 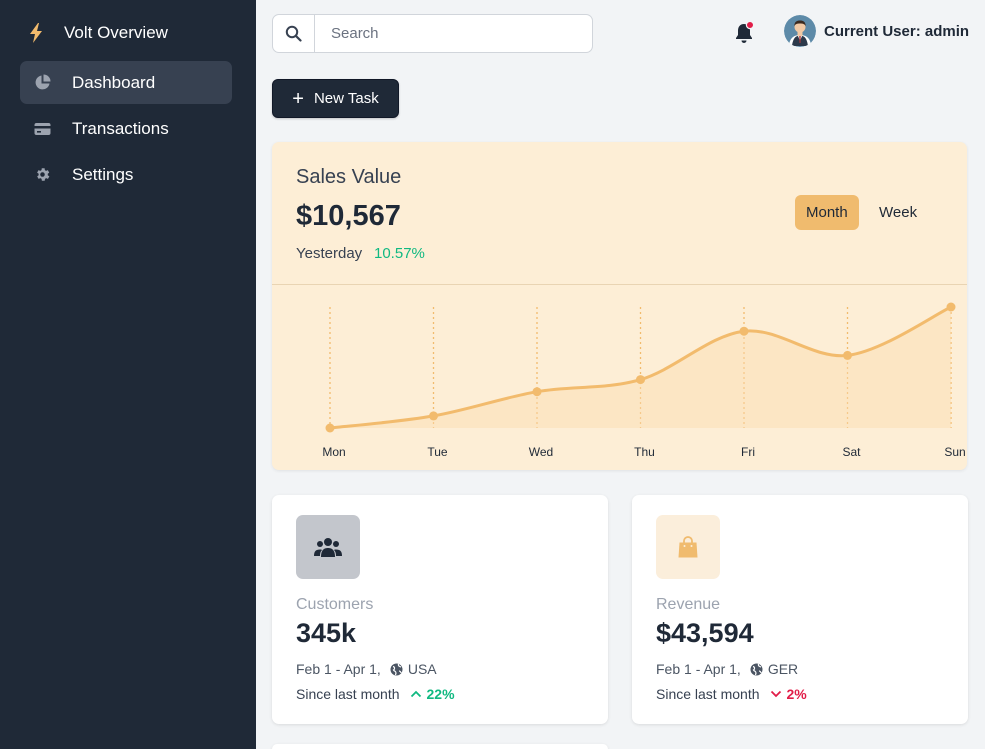 I want to click on user-menu: Current User: admin, so click(x=876, y=31).